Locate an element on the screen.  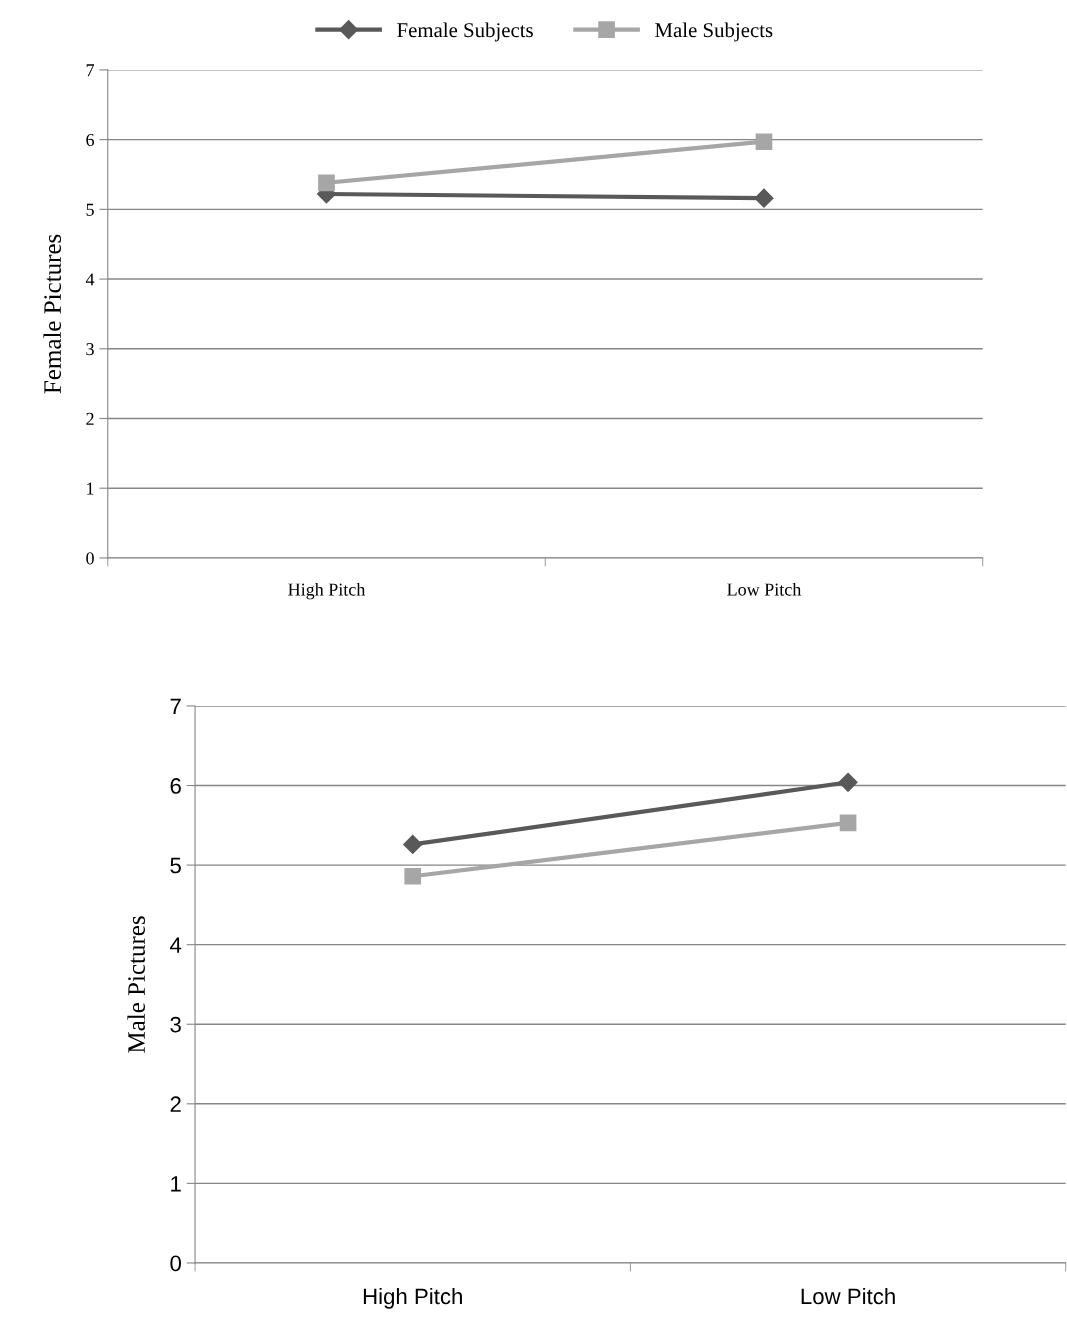
y-axis-title: Female Pictures is located at coordinates (52, 314).